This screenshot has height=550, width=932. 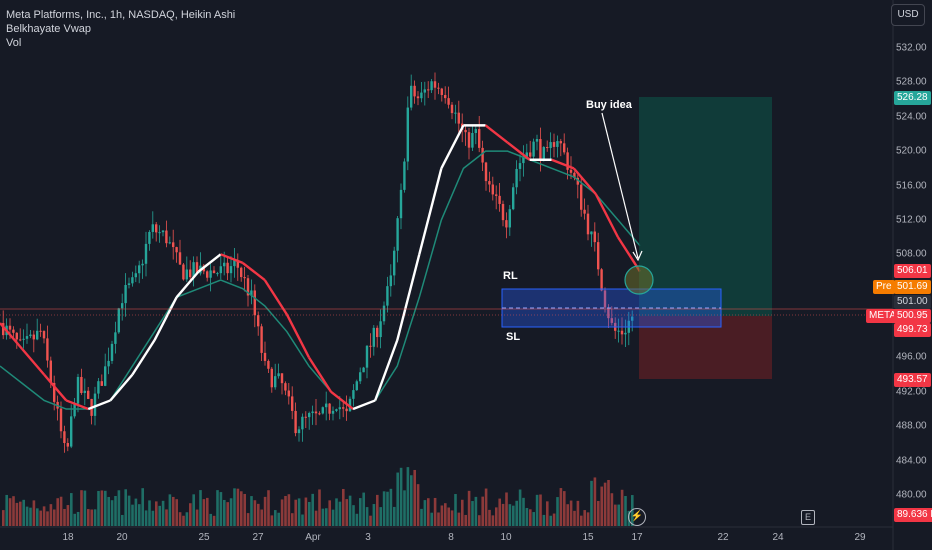 I want to click on rl-sl-zone, so click(x=611, y=308).